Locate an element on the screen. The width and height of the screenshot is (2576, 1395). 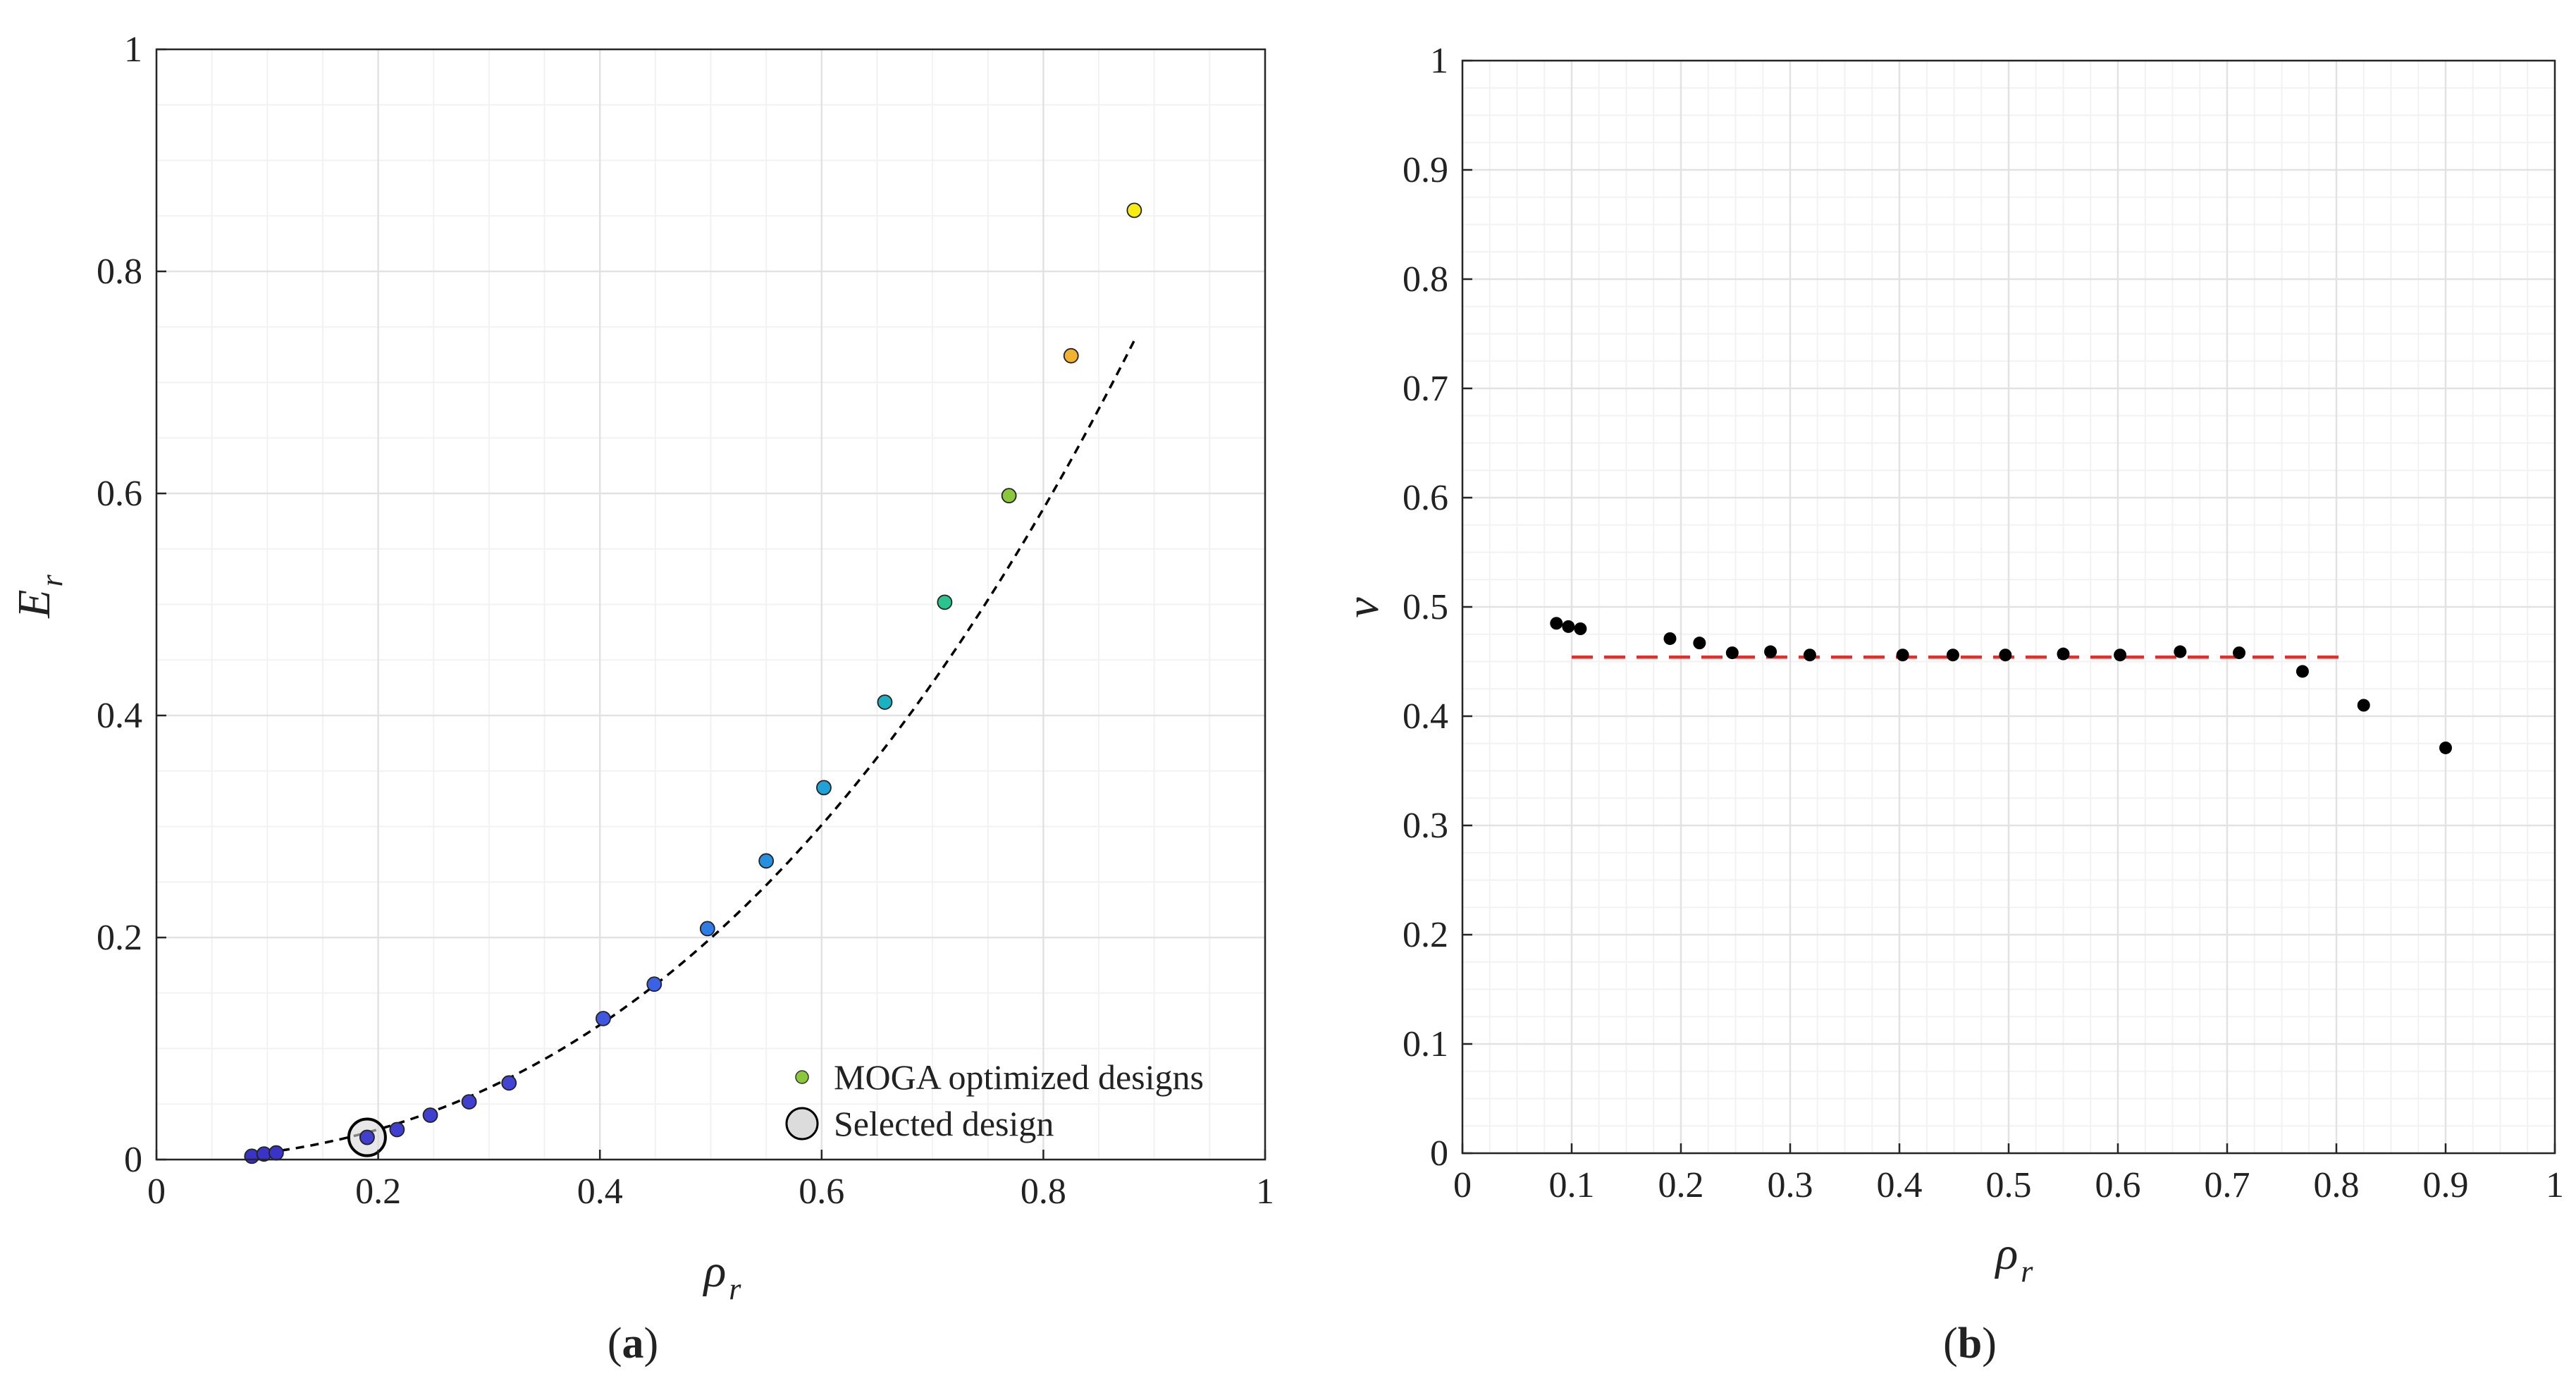
selected-design-point is located at coordinates (367, 1137).